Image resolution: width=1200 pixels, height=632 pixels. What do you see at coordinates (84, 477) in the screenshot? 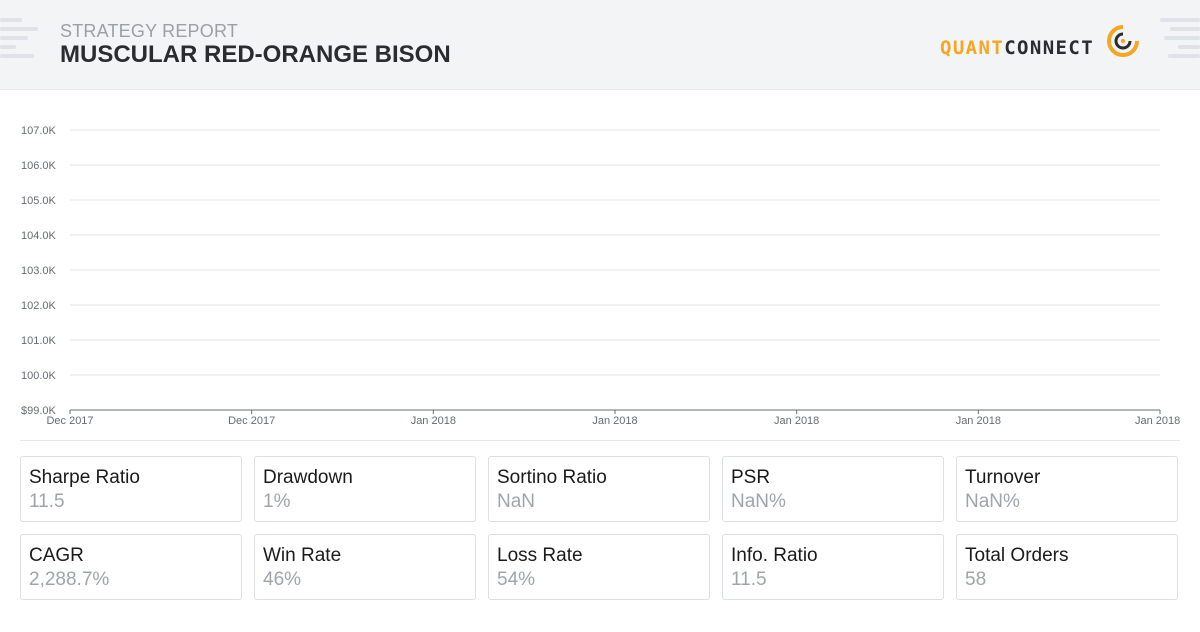
I see `stat-label: Sharpe Ratio` at bounding box center [84, 477].